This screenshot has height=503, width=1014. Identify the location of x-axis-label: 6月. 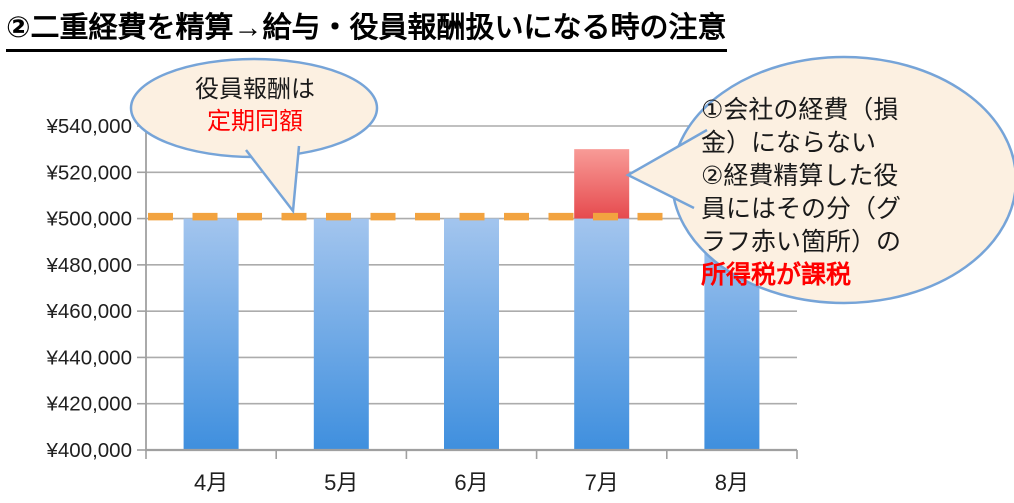
(471, 482).